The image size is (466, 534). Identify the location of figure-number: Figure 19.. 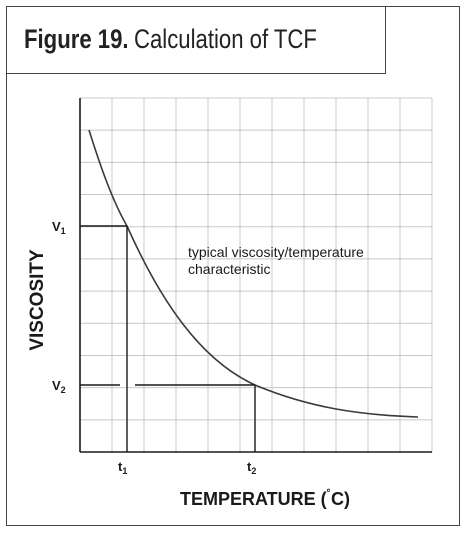
(76, 39).